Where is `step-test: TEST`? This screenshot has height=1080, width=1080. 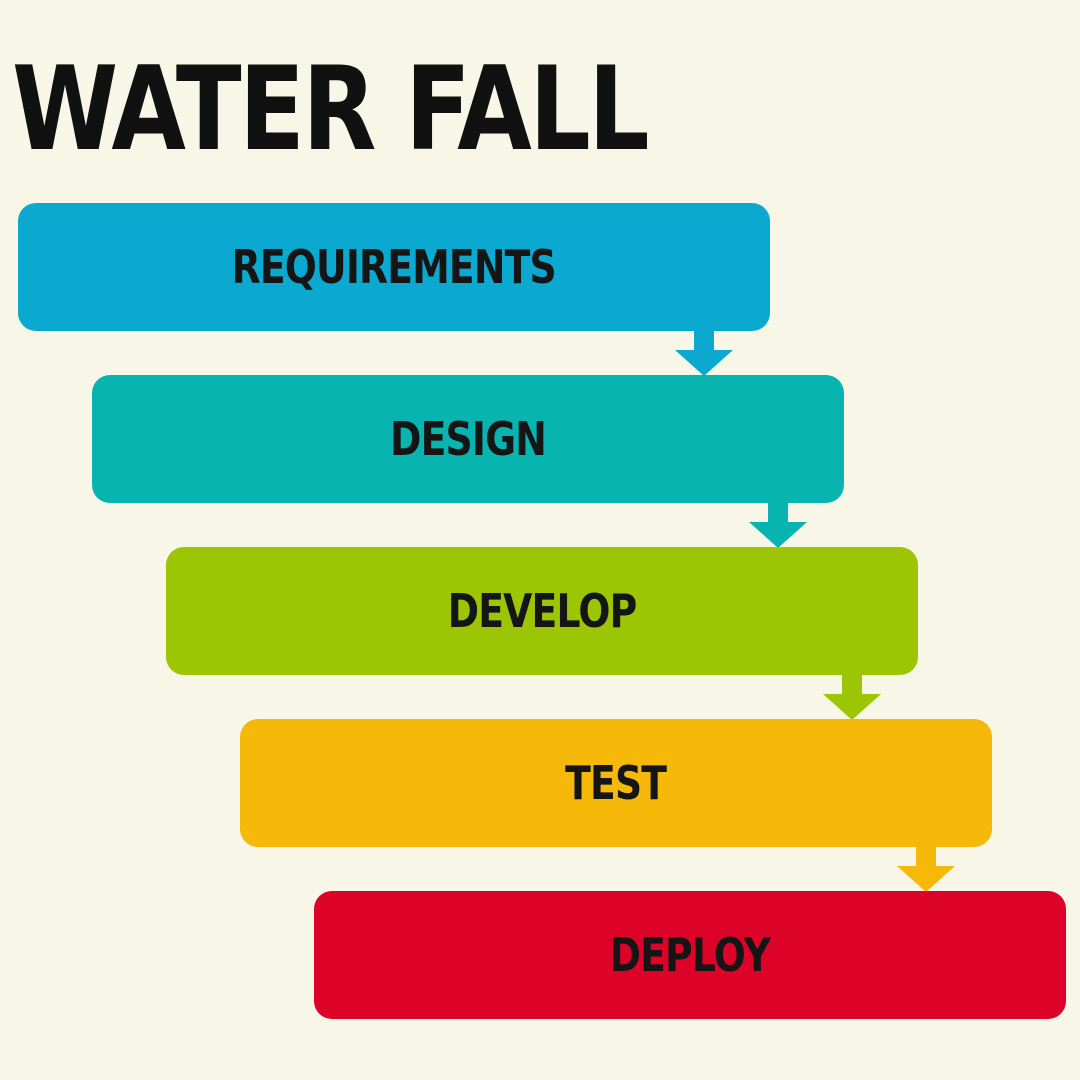
step-test: TEST is located at coordinates (616, 783).